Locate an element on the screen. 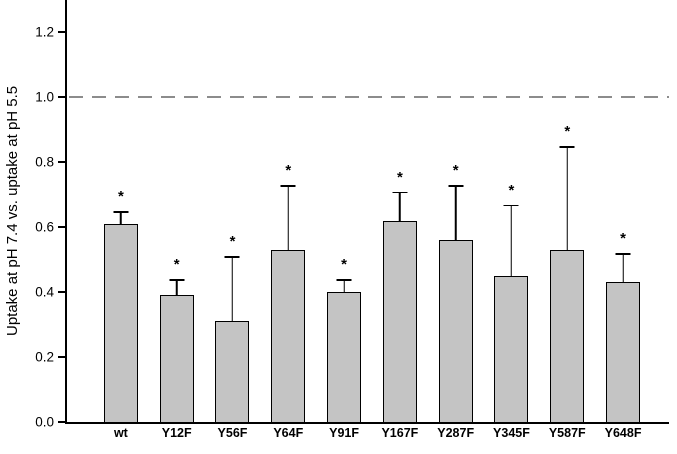  bar-group: * Y167F is located at coordinates (400, 220).